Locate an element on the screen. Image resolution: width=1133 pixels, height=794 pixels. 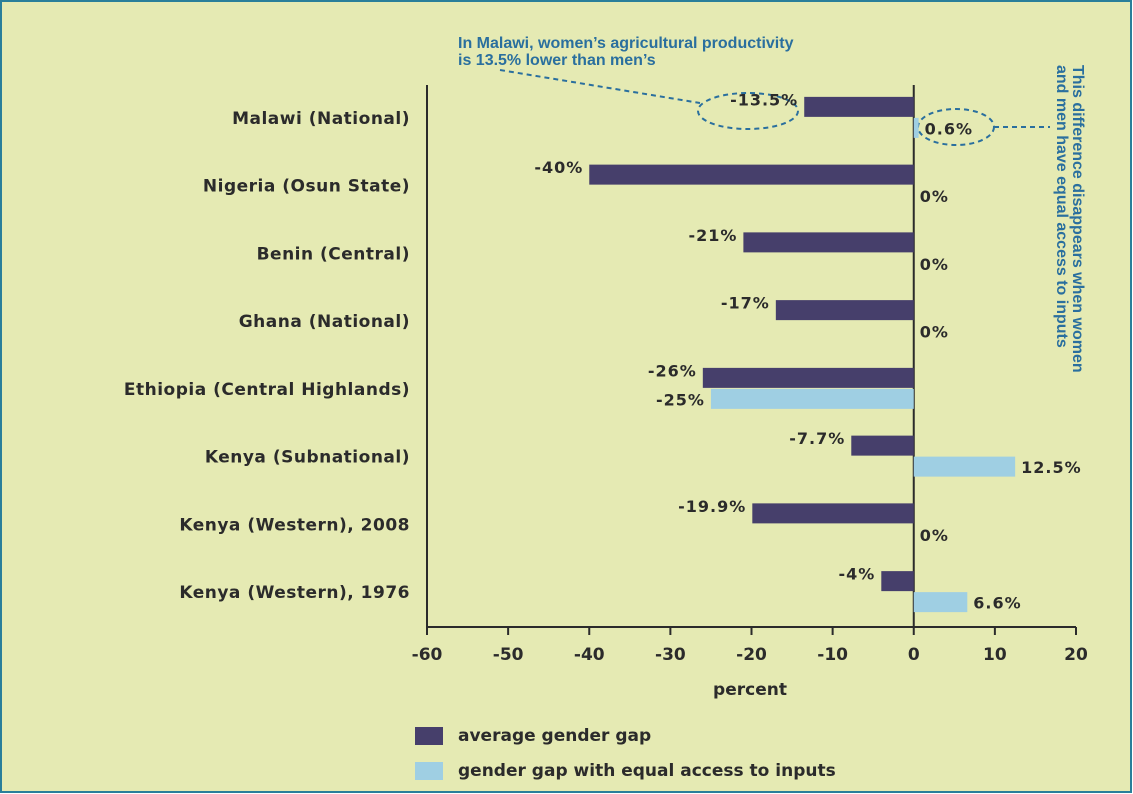
y-tick-label: Ghana (National) is located at coordinates (324, 322).